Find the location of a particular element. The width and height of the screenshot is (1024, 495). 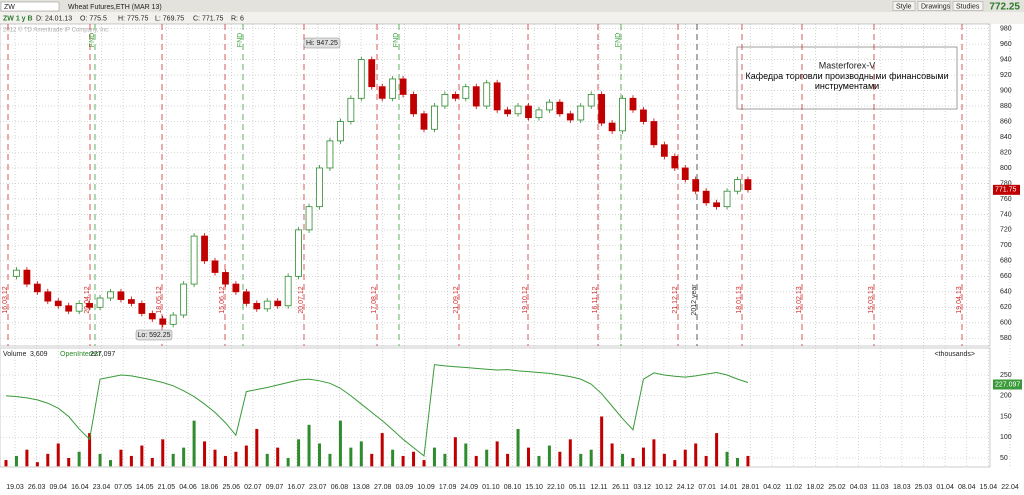

y-tick-label: 940 is located at coordinates (1006, 59).